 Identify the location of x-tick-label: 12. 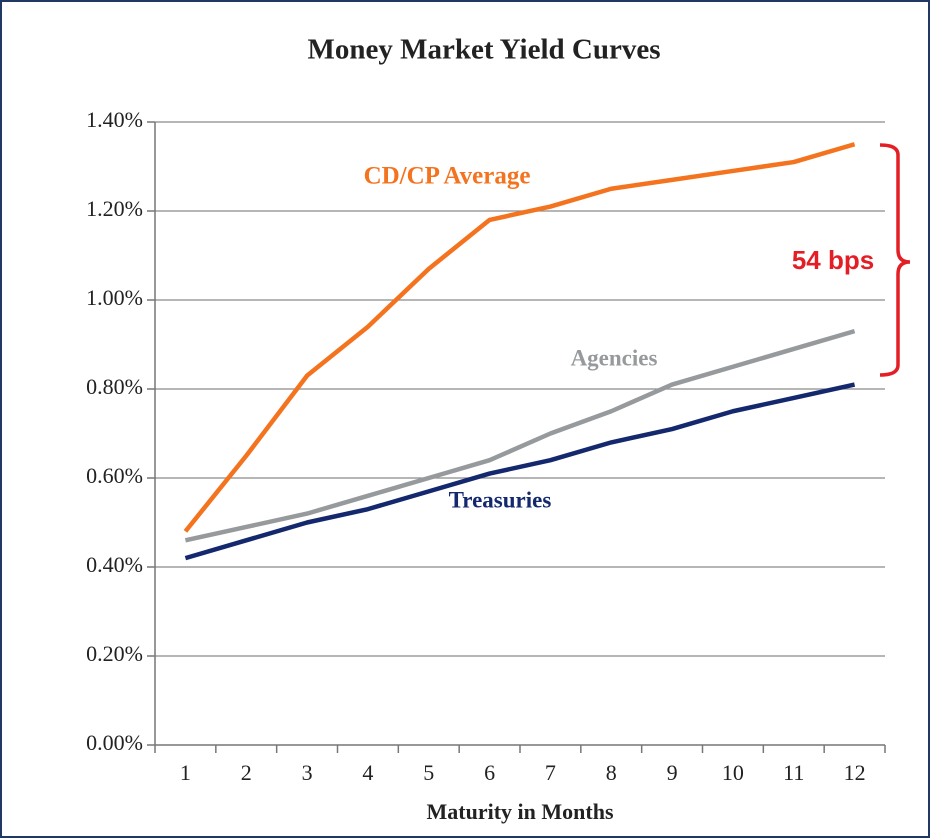
(855, 772).